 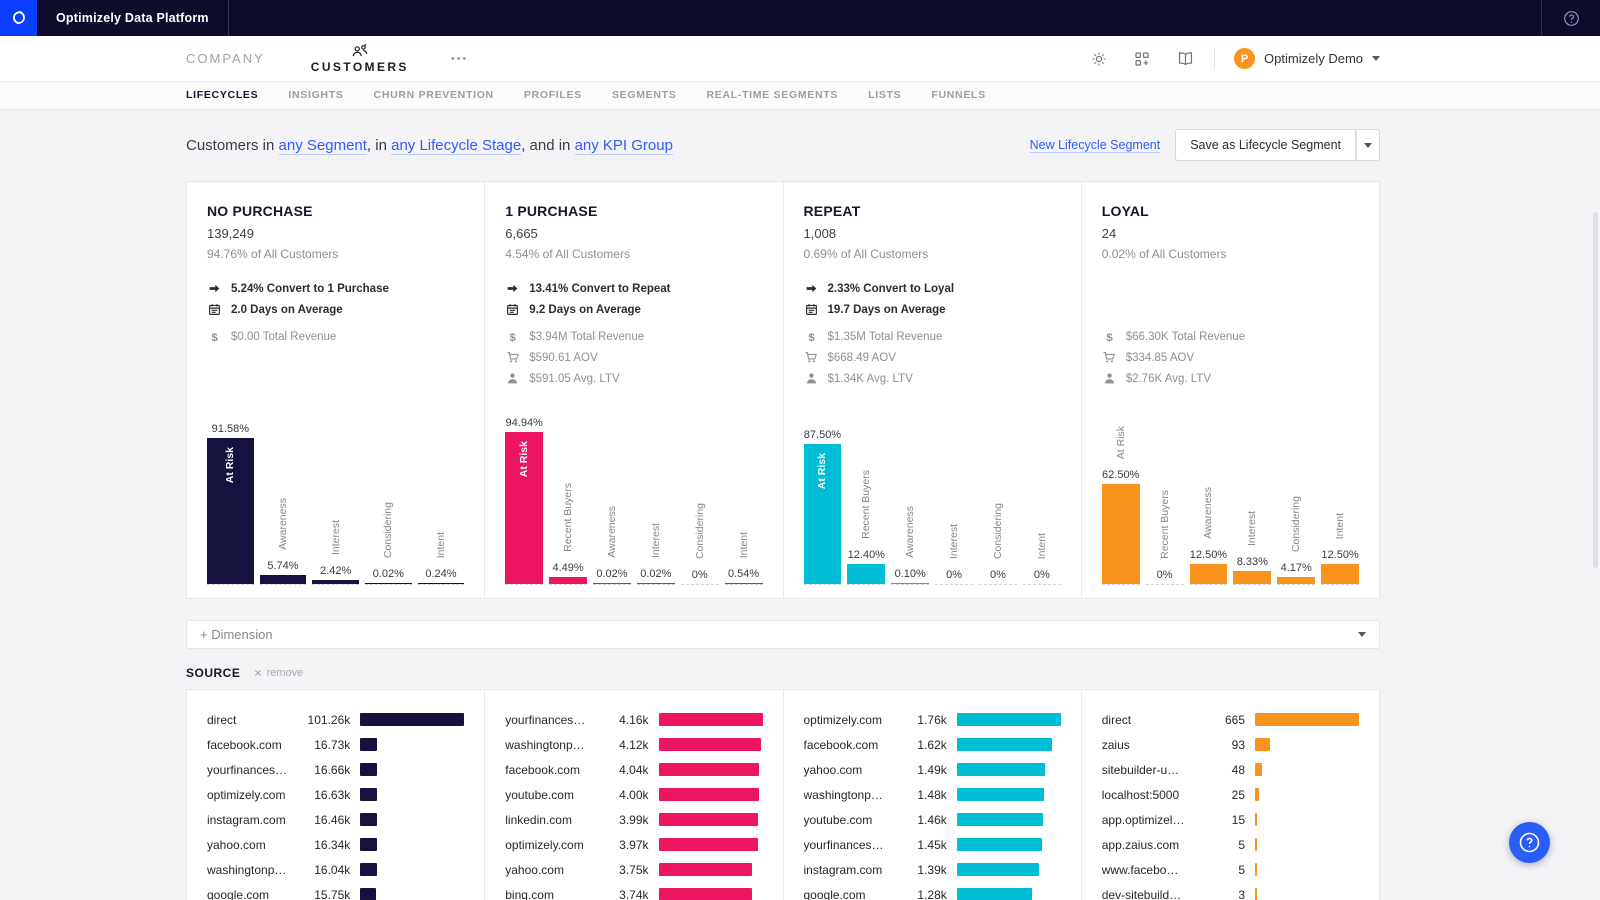 I want to click on add-dimension-bar: + Dimension, so click(x=783, y=634).